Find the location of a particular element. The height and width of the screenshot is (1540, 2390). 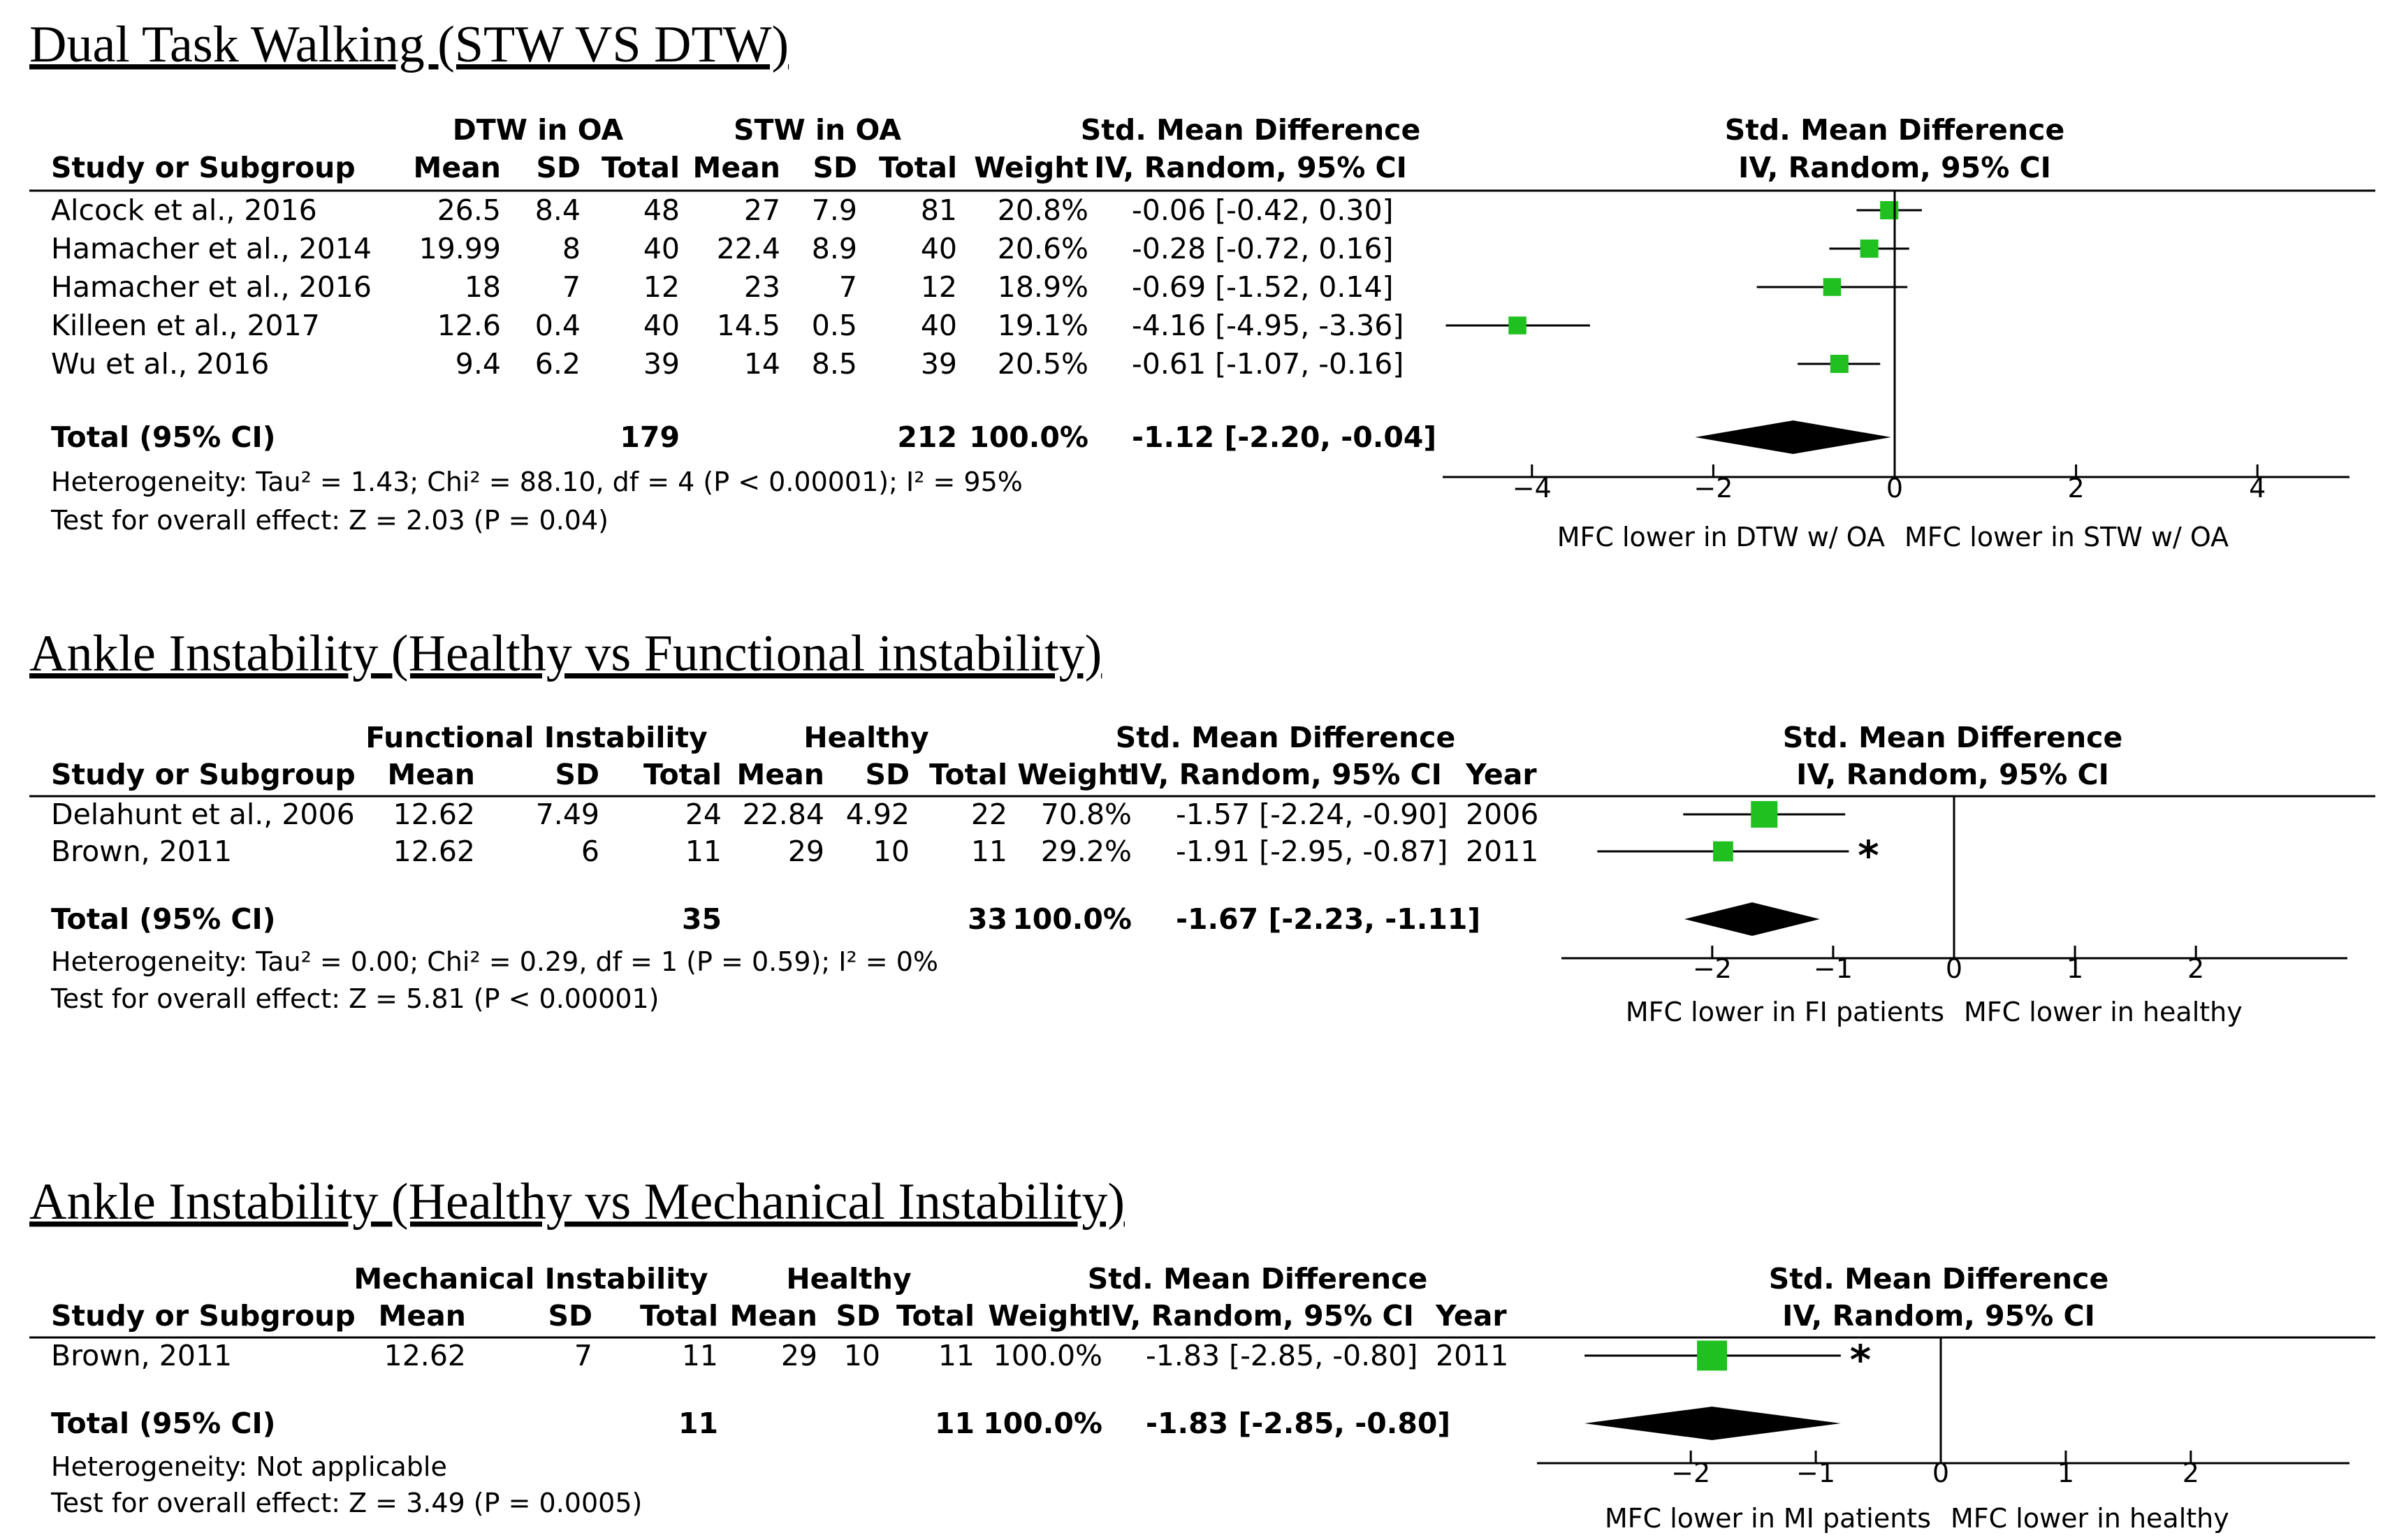

group1-total: 39 is located at coordinates (661, 364).